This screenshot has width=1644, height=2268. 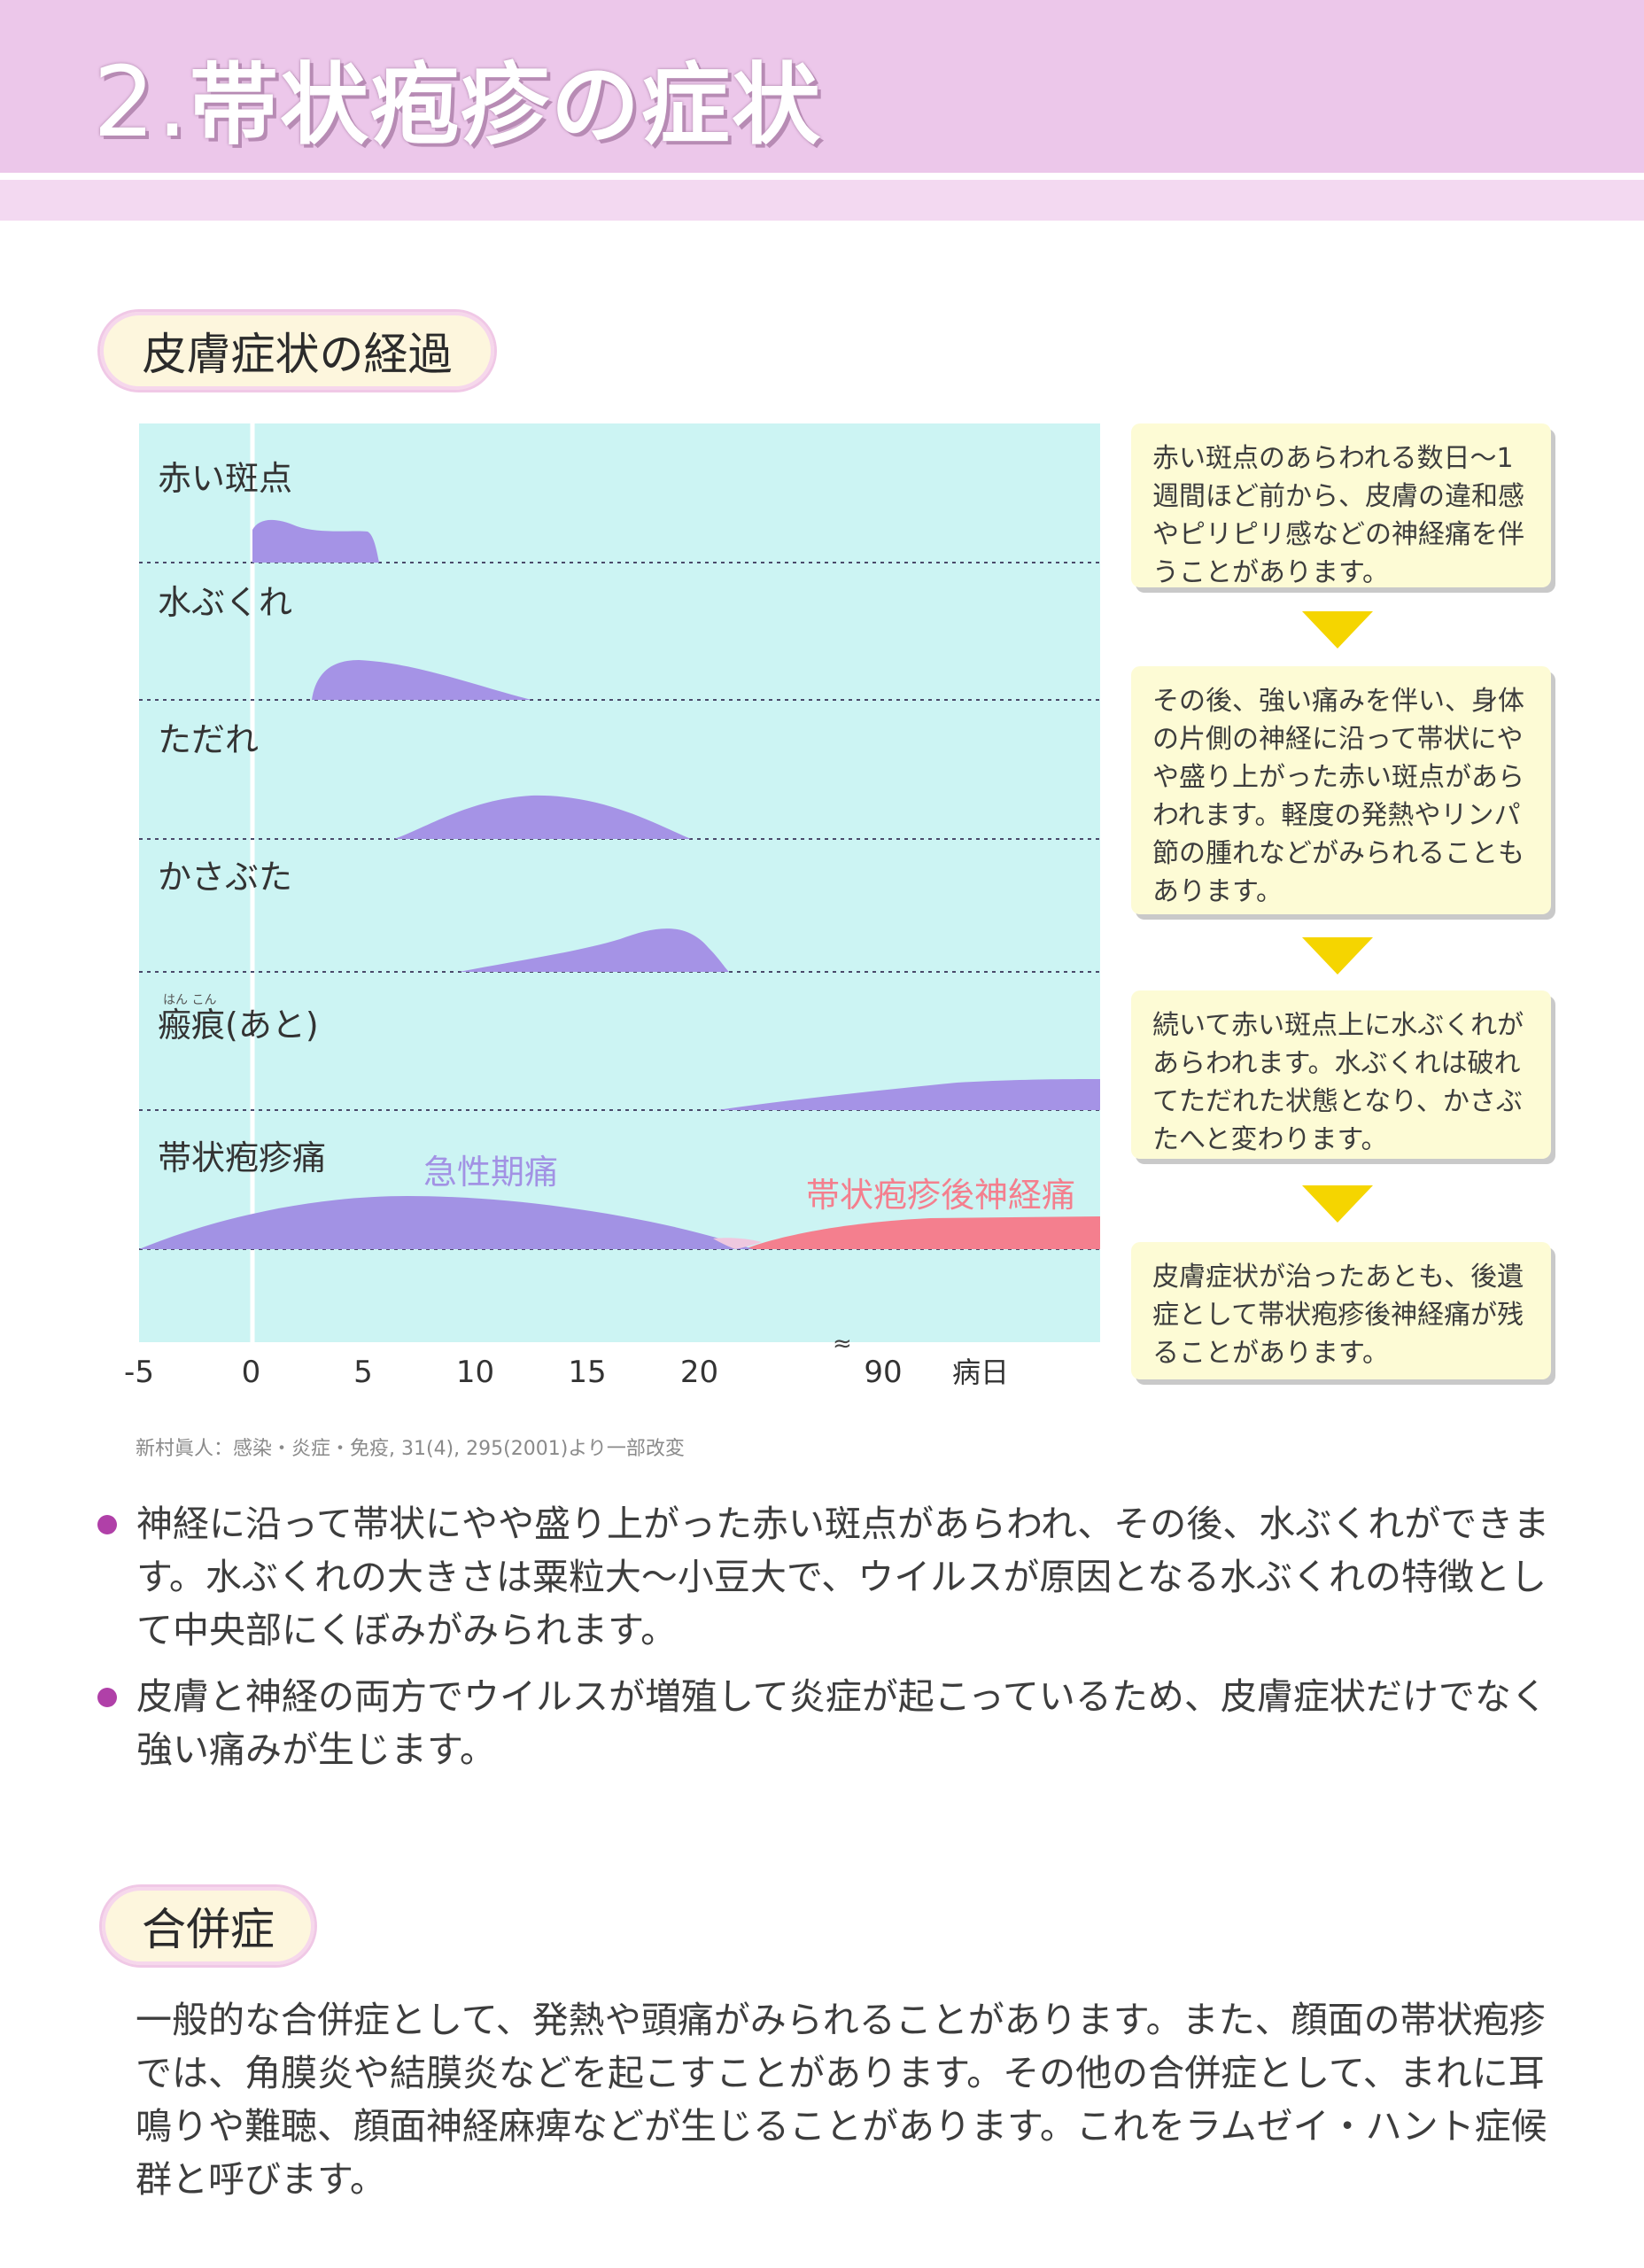 What do you see at coordinates (297, 354) in the screenshot?
I see `section-heading-text: 皮膚症状の経過` at bounding box center [297, 354].